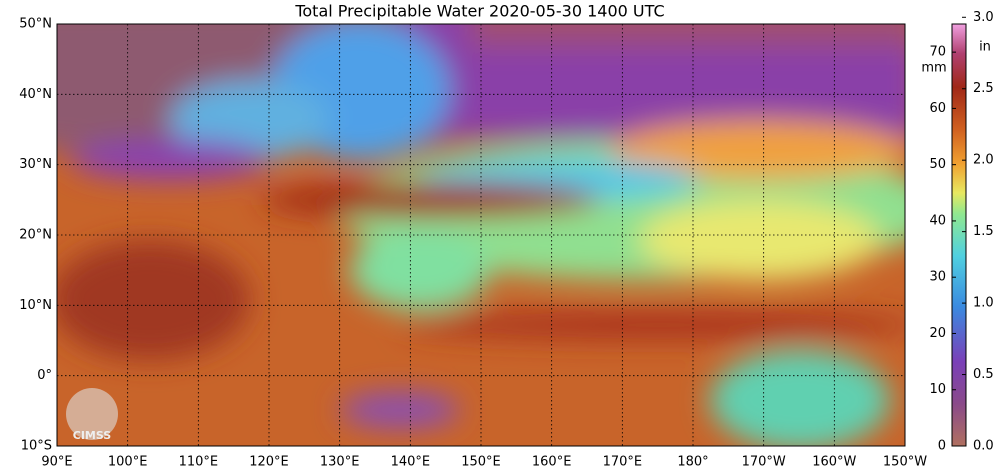 The height and width of the screenshot is (470, 1002). Describe the element at coordinates (937, 108) in the screenshot. I see `mm-tick-label: 60` at that location.